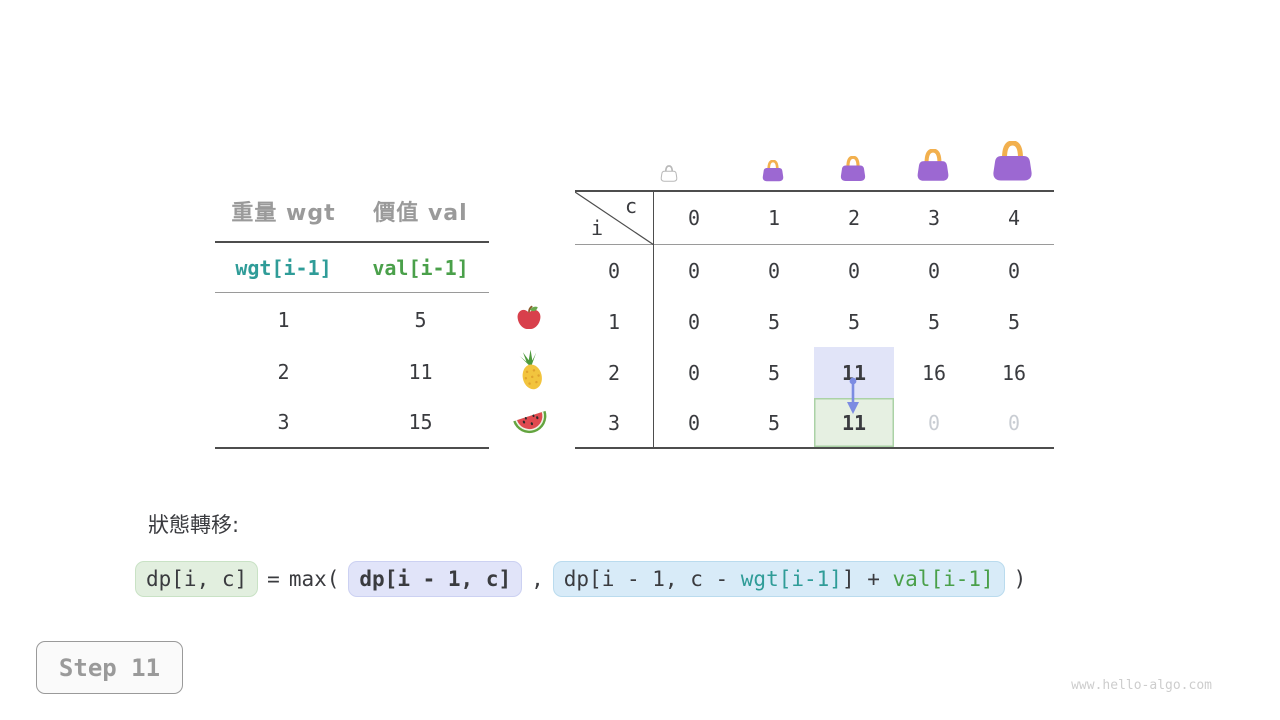 The height and width of the screenshot is (720, 1280). What do you see at coordinates (529, 320) in the screenshot?
I see `apple-icon` at bounding box center [529, 320].